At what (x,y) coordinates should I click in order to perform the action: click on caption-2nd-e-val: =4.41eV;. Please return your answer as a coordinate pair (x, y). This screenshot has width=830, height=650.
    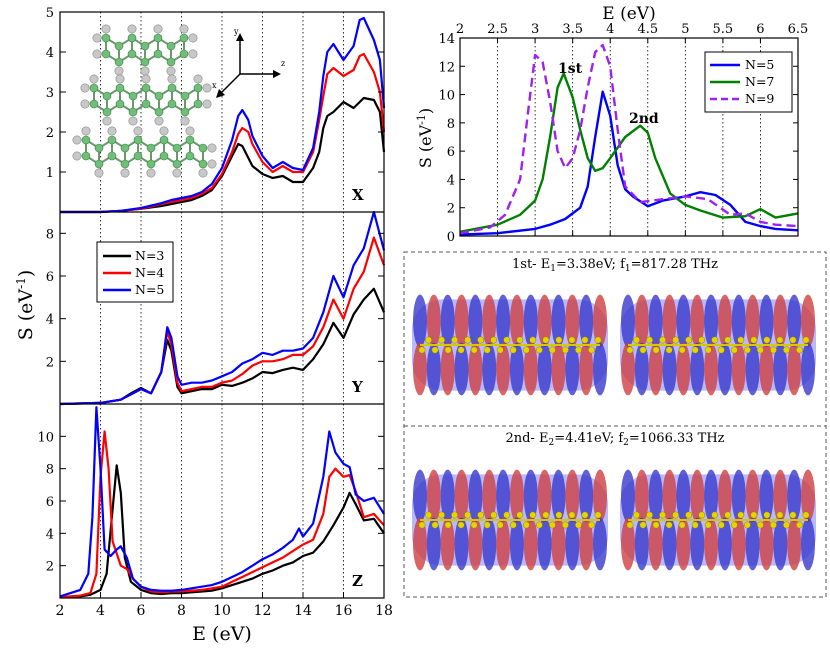
    Looking at the image, I should click on (586, 438).